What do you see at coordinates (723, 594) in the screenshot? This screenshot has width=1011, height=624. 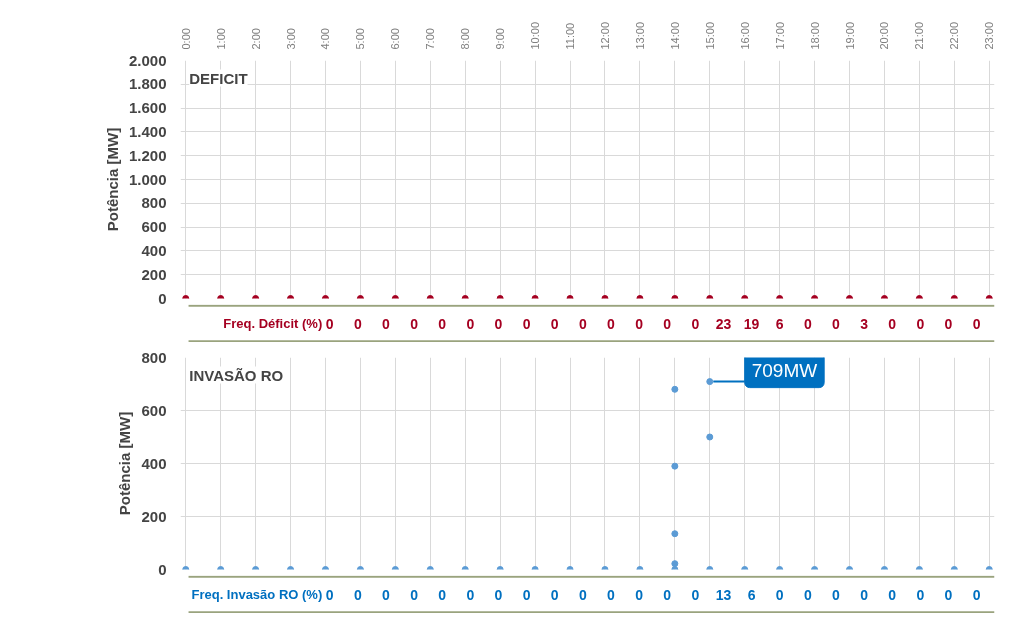 I see `data-label: 13` at bounding box center [723, 594].